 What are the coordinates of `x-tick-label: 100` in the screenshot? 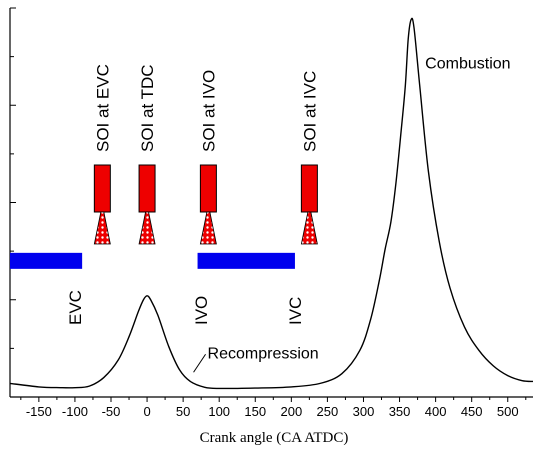 It's located at (219, 411).